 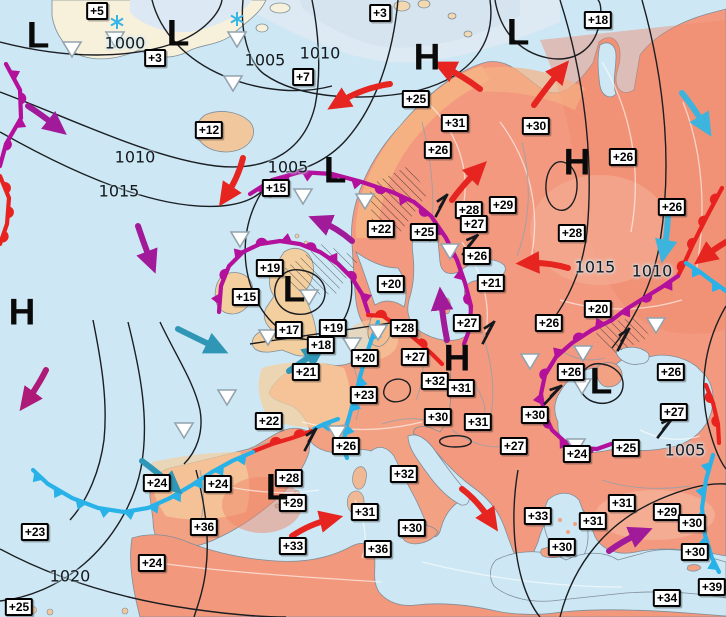 I want to click on teal-airflow-arrow-icon, so click(x=161, y=476).